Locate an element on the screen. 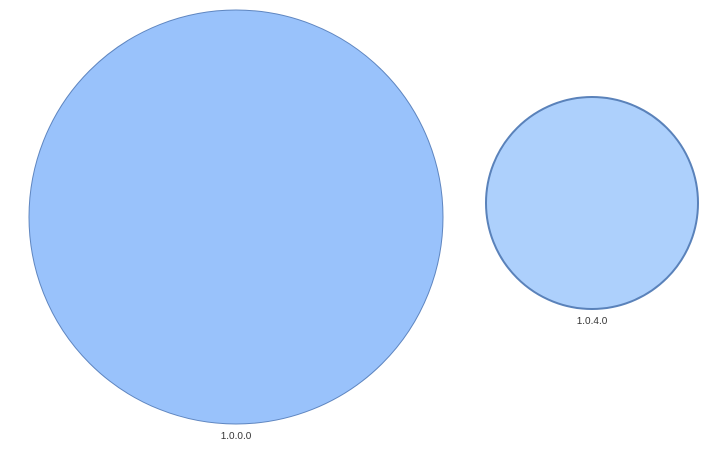  node-circle-small is located at coordinates (592, 203).